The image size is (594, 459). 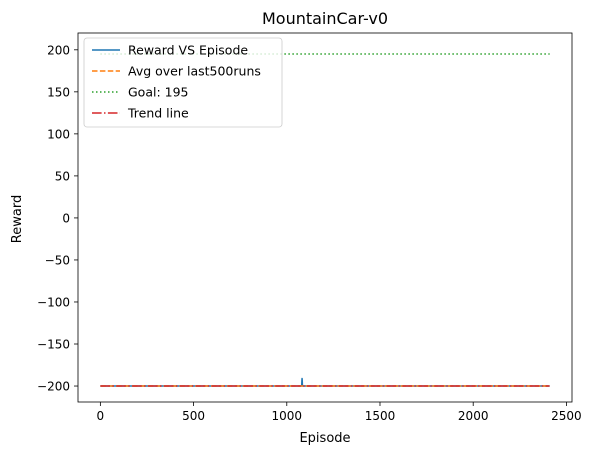 I want to click on x-tick-label: 500, so click(x=193, y=416).